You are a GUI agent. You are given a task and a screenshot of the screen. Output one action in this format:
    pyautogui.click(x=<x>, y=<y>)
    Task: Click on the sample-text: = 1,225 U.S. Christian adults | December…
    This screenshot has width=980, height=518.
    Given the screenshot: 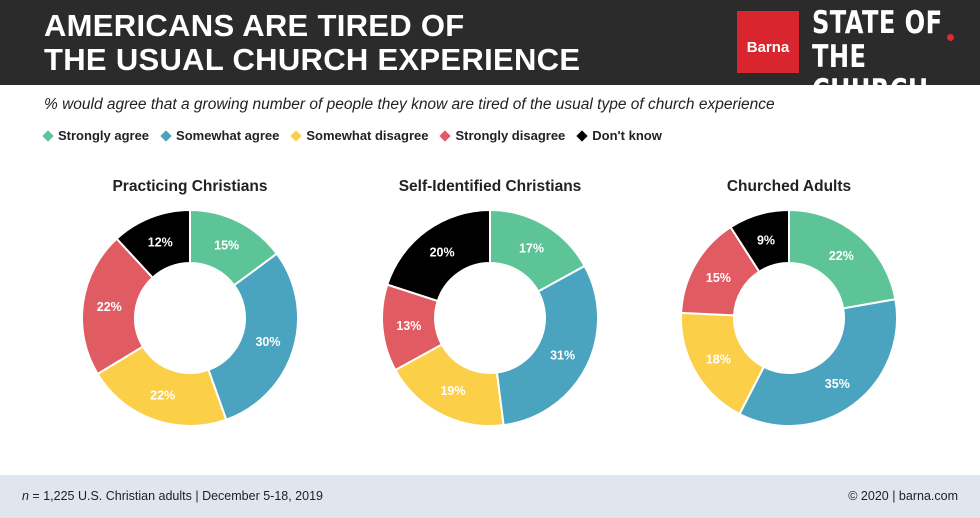 What is the action you would take?
    pyautogui.click(x=175, y=496)
    